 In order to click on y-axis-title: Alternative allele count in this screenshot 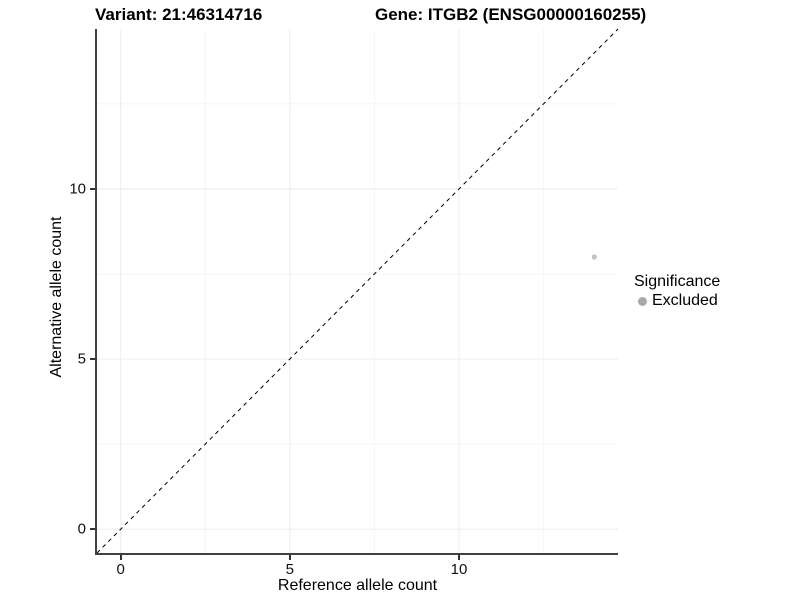, I will do `click(56, 297)`.